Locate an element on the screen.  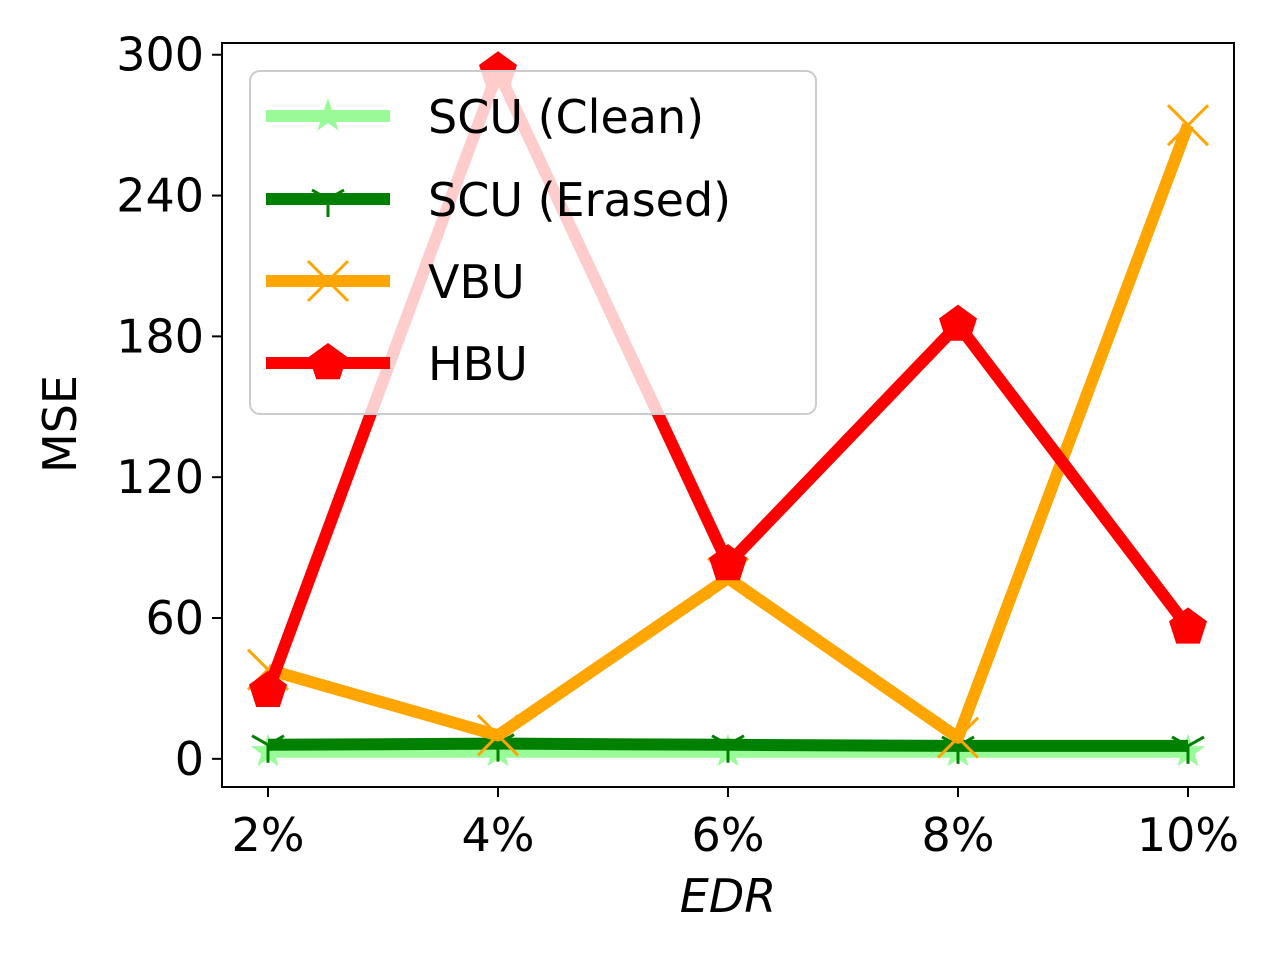
legend-label: VBU is located at coordinates (476, 282).